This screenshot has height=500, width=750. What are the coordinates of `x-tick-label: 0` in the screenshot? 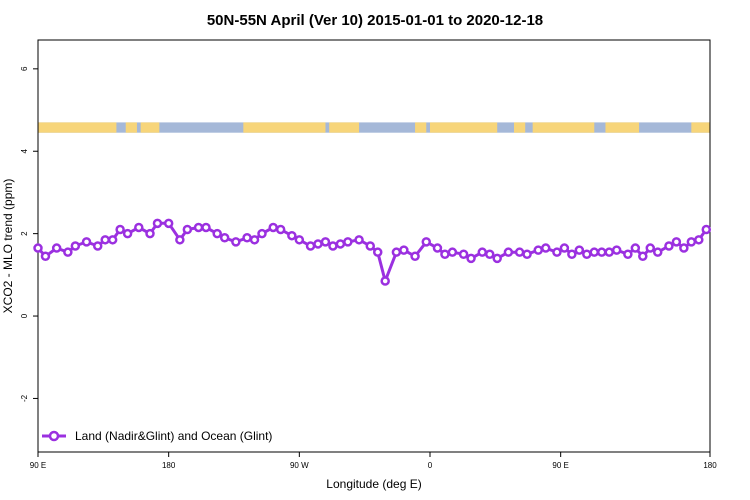 It's located at (430, 465).